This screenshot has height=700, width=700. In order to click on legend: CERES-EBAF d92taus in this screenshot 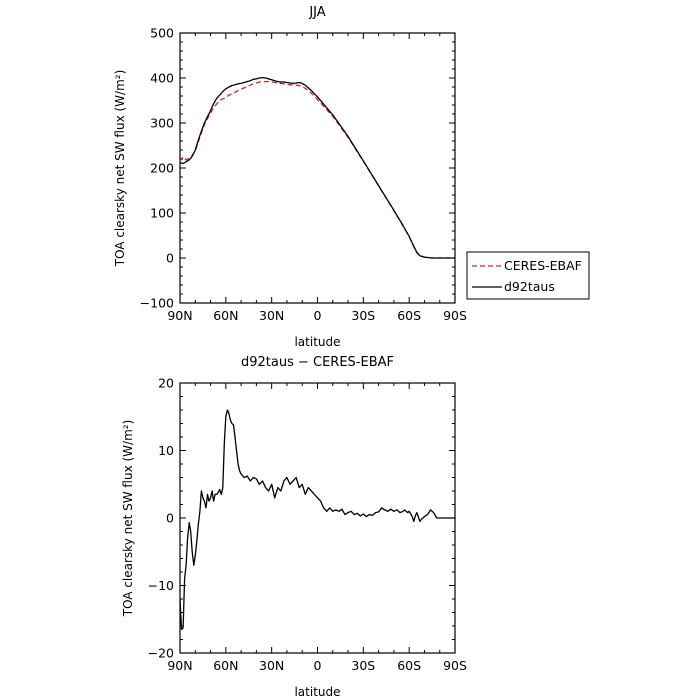, I will do `click(528, 275)`.